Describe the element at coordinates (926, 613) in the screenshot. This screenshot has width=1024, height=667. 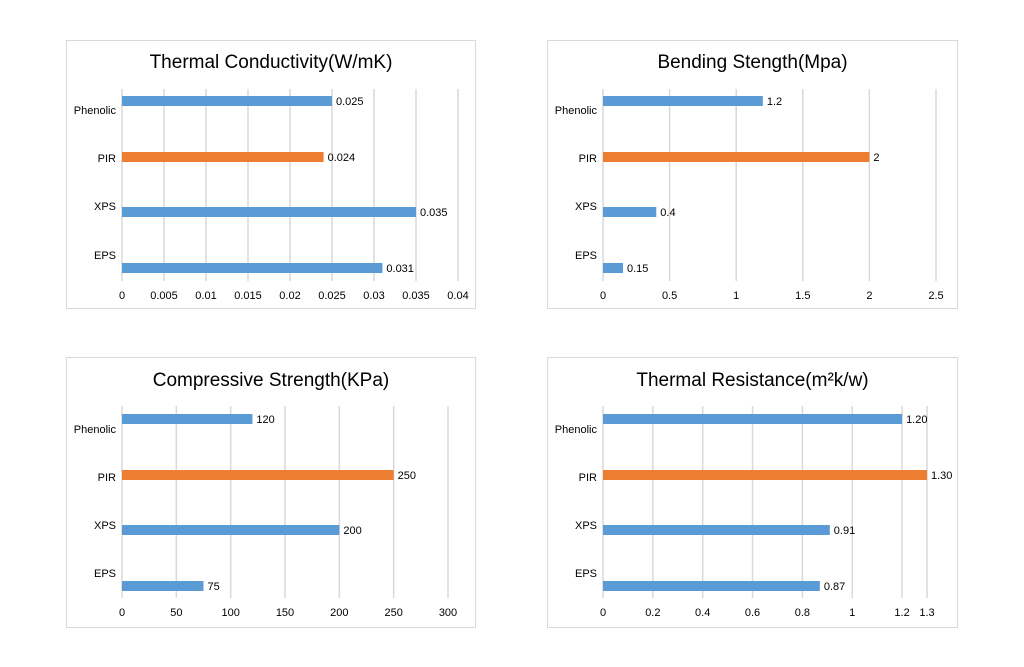
I see `thermal-resistance-tick-label: 1.3` at that location.